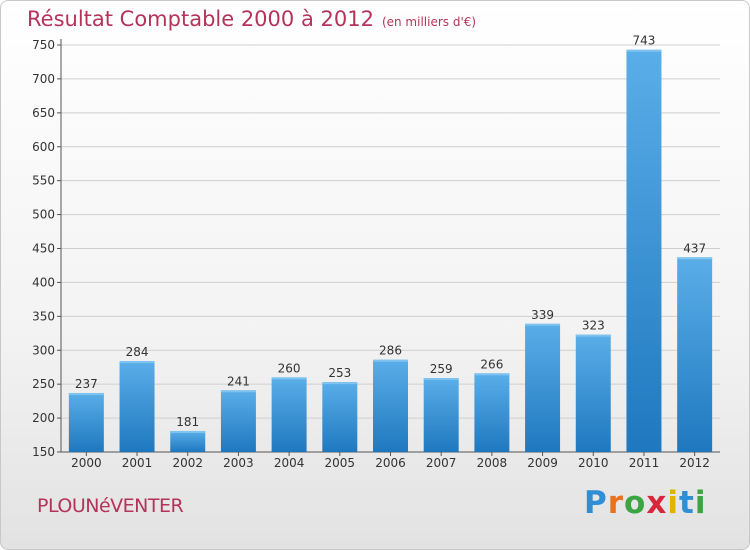 The image size is (750, 550). I want to click on bar-2004, so click(289, 414).